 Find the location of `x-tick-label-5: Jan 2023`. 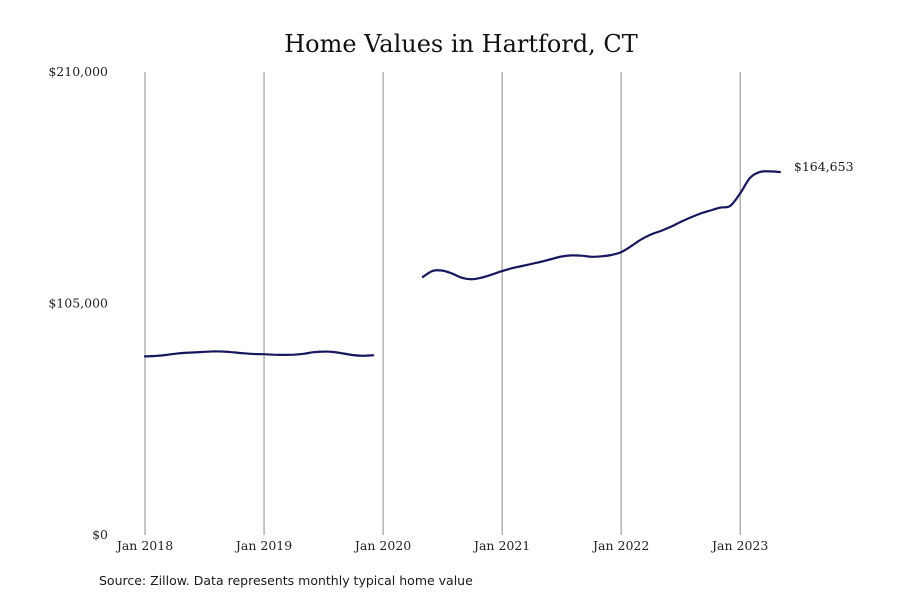

x-tick-label-5: Jan 2023 is located at coordinates (739, 545).